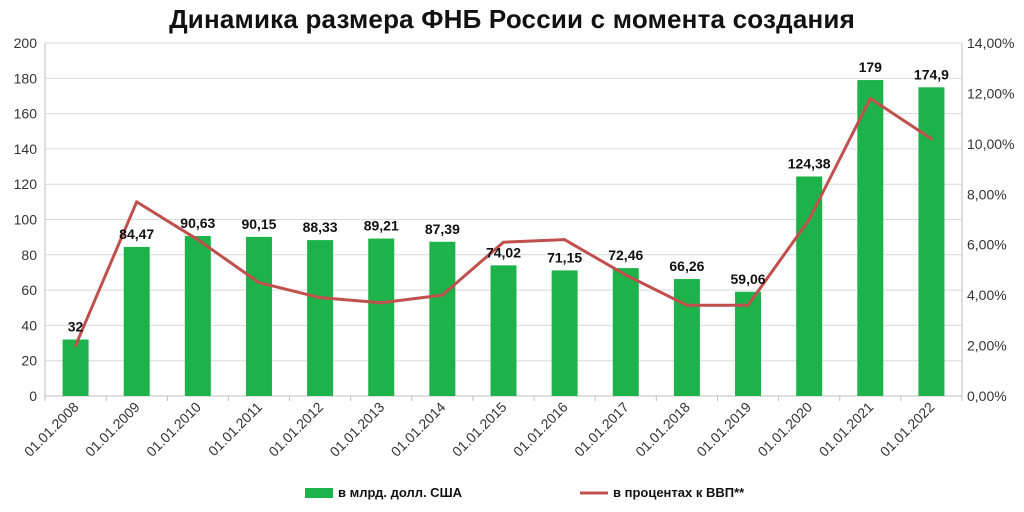 The image size is (1024, 512). Describe the element at coordinates (907, 429) in the screenshot. I see `x-tick-label: 01.01.2022` at that location.